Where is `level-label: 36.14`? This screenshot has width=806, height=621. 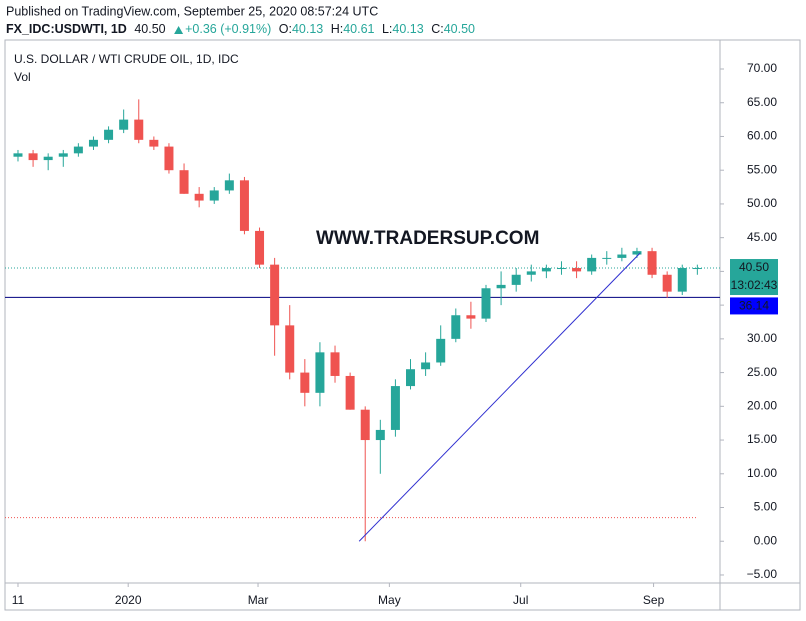
level-label: 36.14 is located at coordinates (754, 306).